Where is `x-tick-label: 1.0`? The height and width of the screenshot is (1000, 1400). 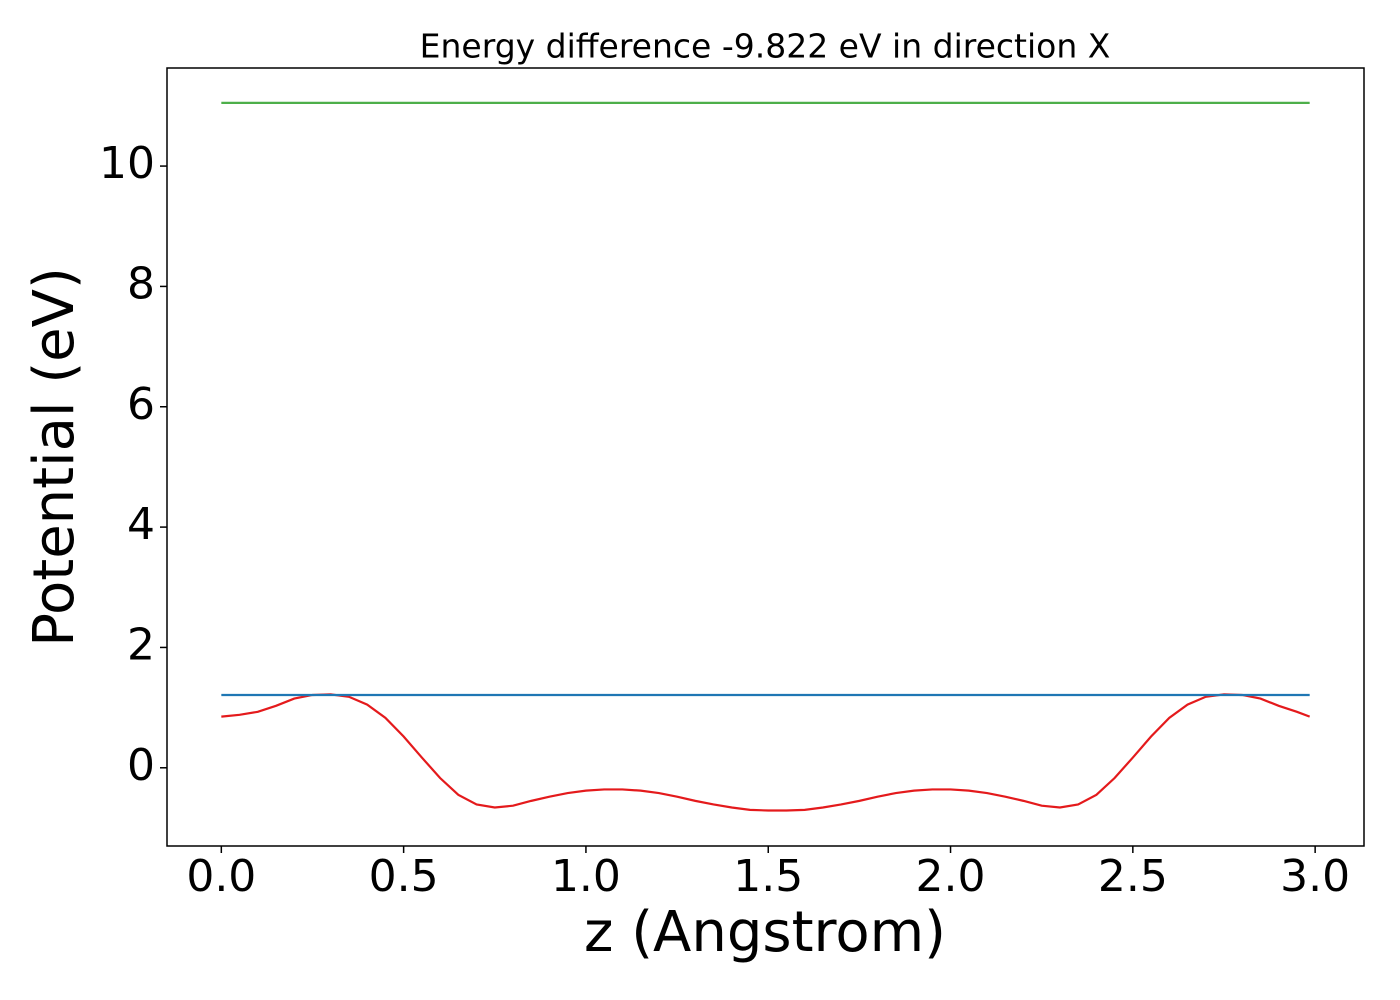
x-tick-label: 1.0 is located at coordinates (586, 876).